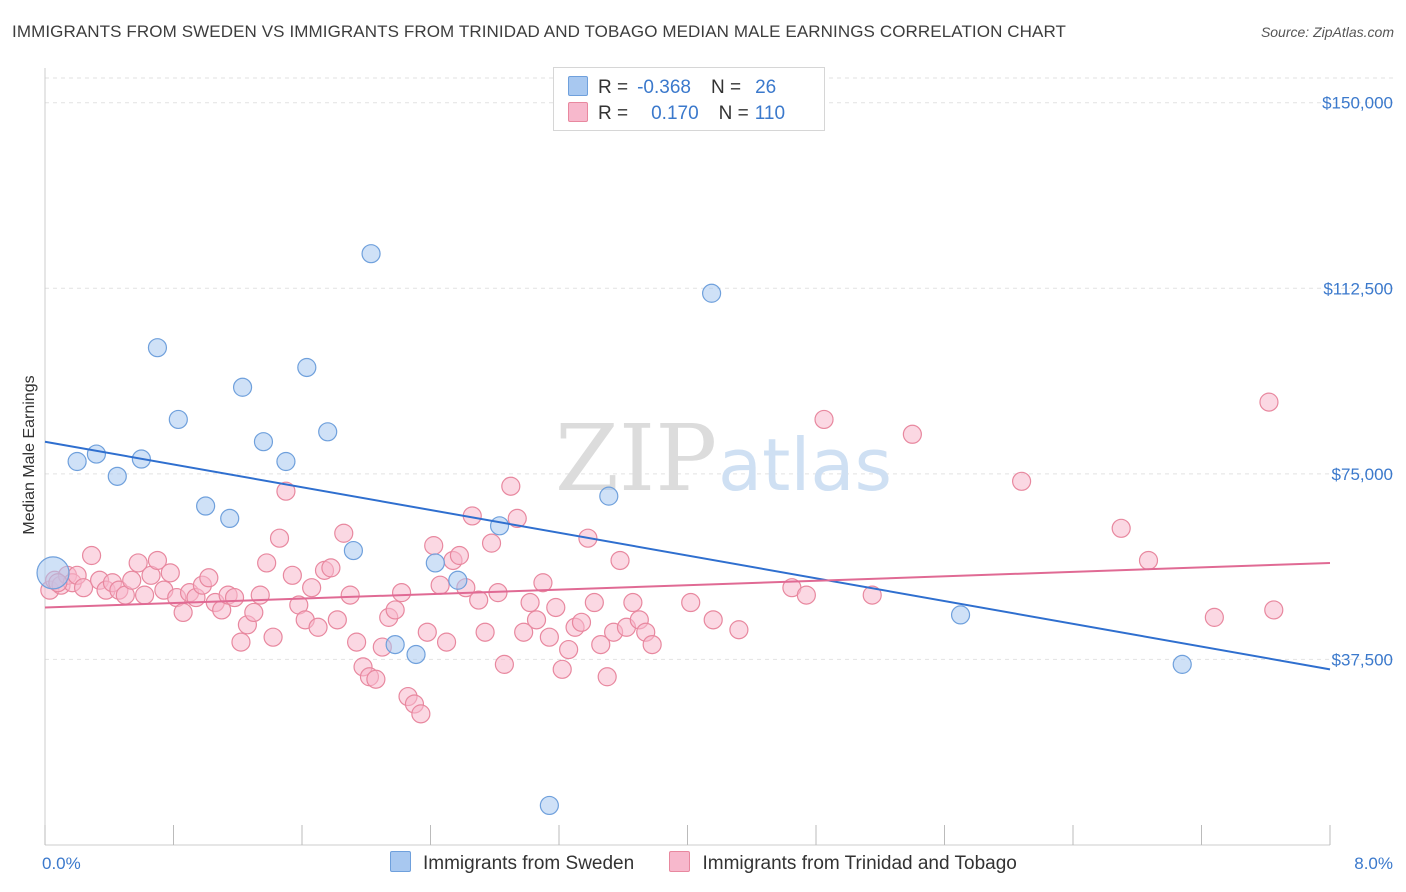 This screenshot has height=892, width=1406. What do you see at coordinates (770, 113) in the screenshot?
I see `legend-n-value: 110` at bounding box center [770, 113].